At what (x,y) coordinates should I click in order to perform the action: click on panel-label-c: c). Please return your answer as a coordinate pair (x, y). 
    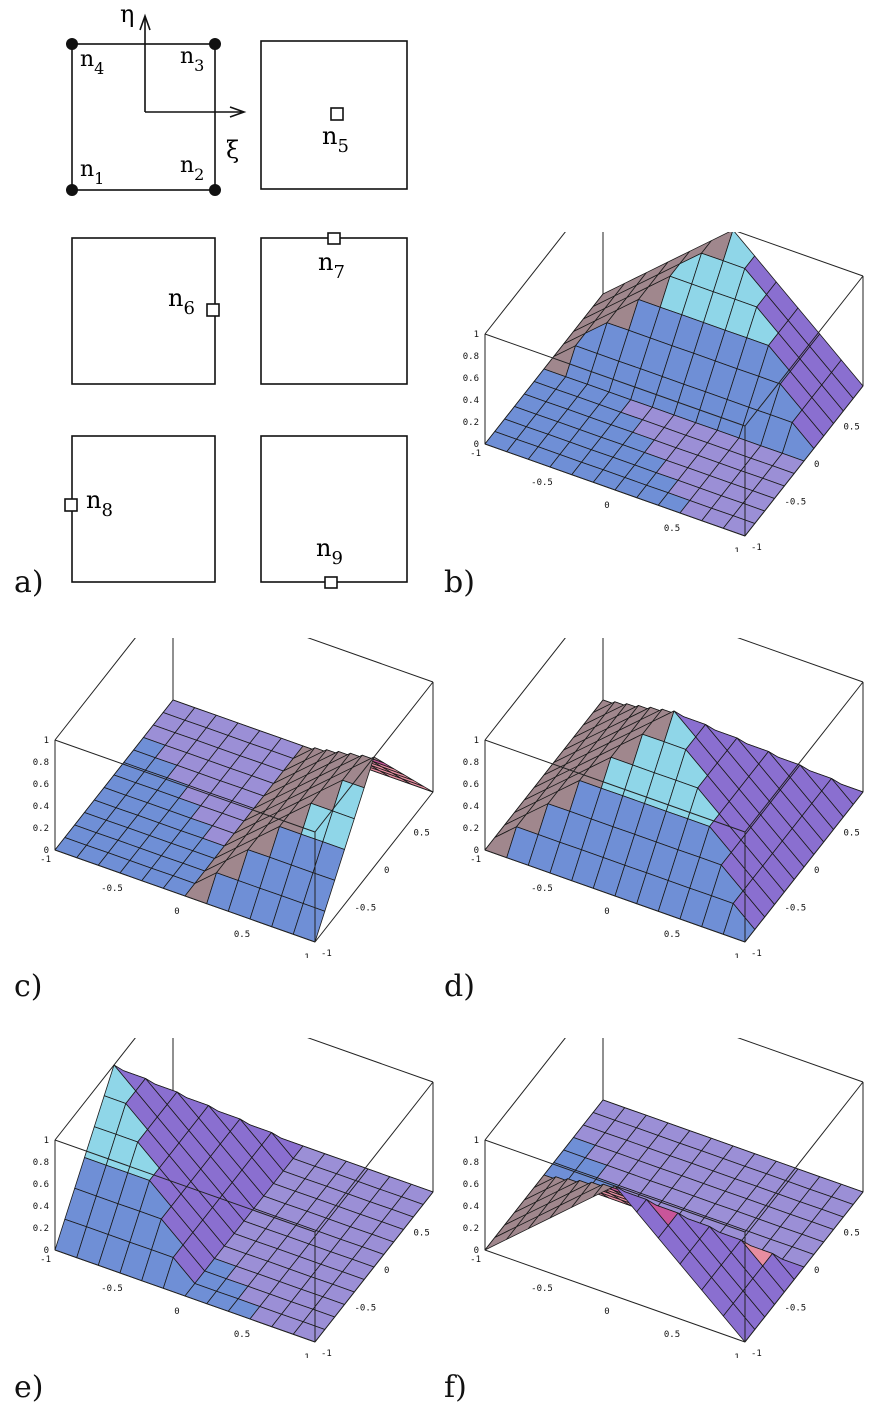
    Looking at the image, I should click on (28, 986).